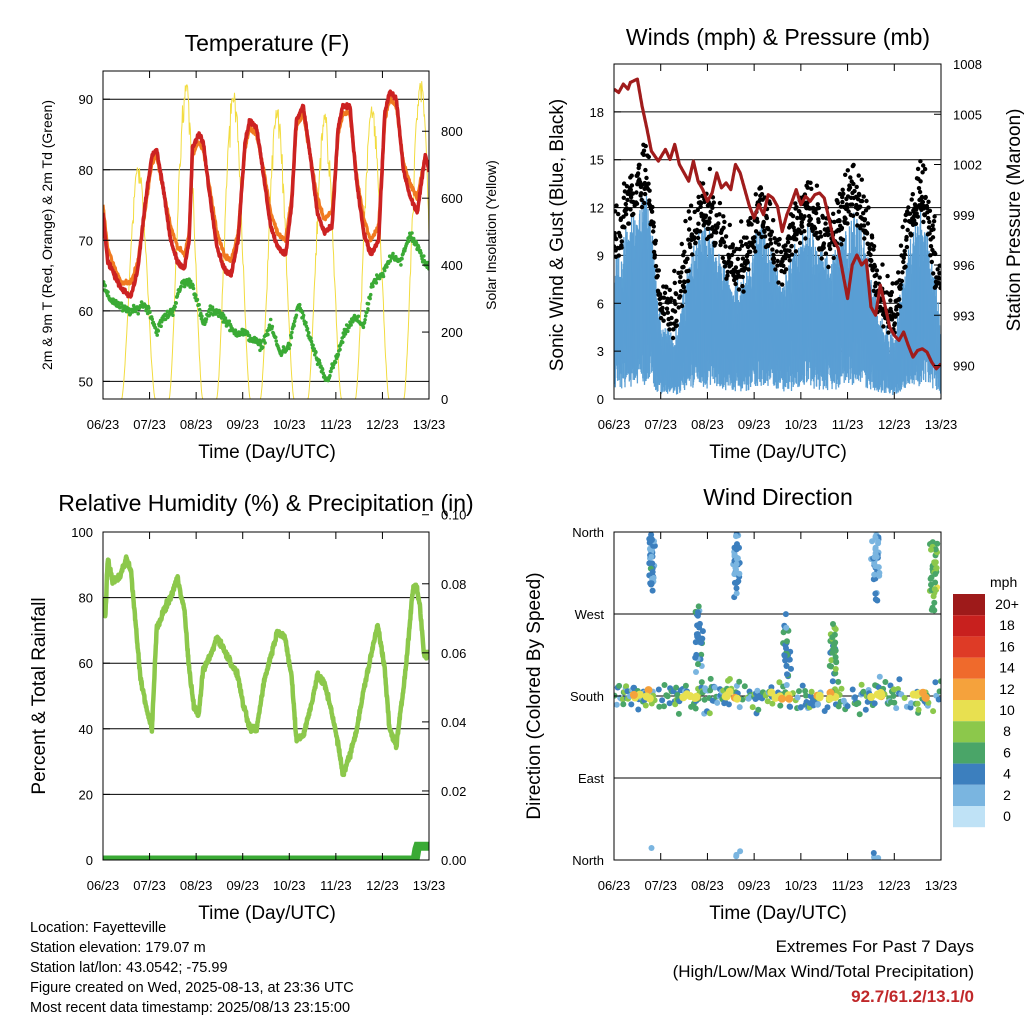 This screenshot has width=1024, height=1029. Describe the element at coordinates (967, 165) in the screenshot. I see `y2-tick-label: 1002` at that location.